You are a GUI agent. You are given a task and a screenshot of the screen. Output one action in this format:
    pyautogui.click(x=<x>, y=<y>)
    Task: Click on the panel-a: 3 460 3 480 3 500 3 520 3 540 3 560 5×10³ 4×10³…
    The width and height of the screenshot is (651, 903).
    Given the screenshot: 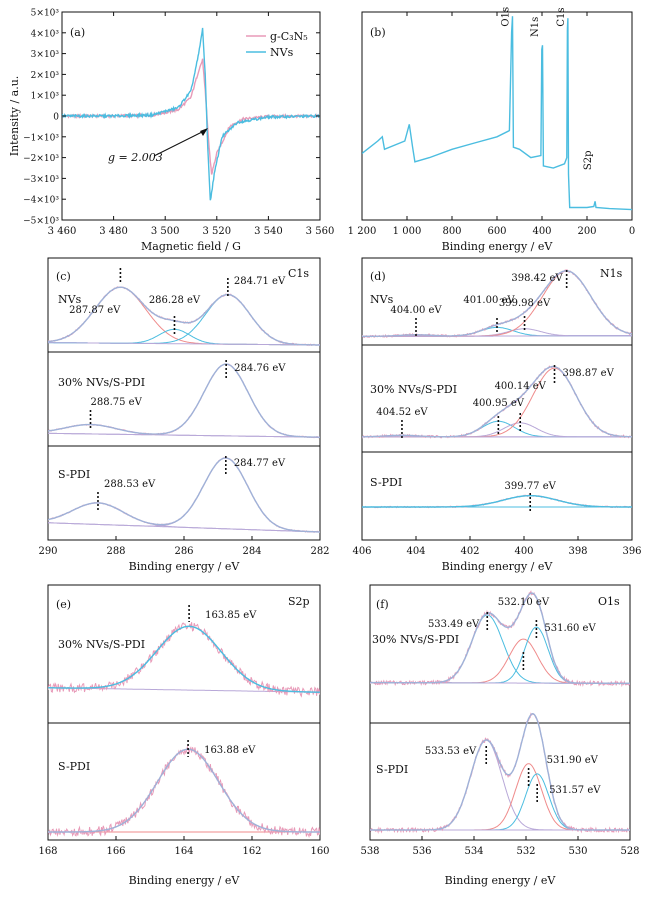 What is the action you would take?
    pyautogui.click(x=171, y=131)
    